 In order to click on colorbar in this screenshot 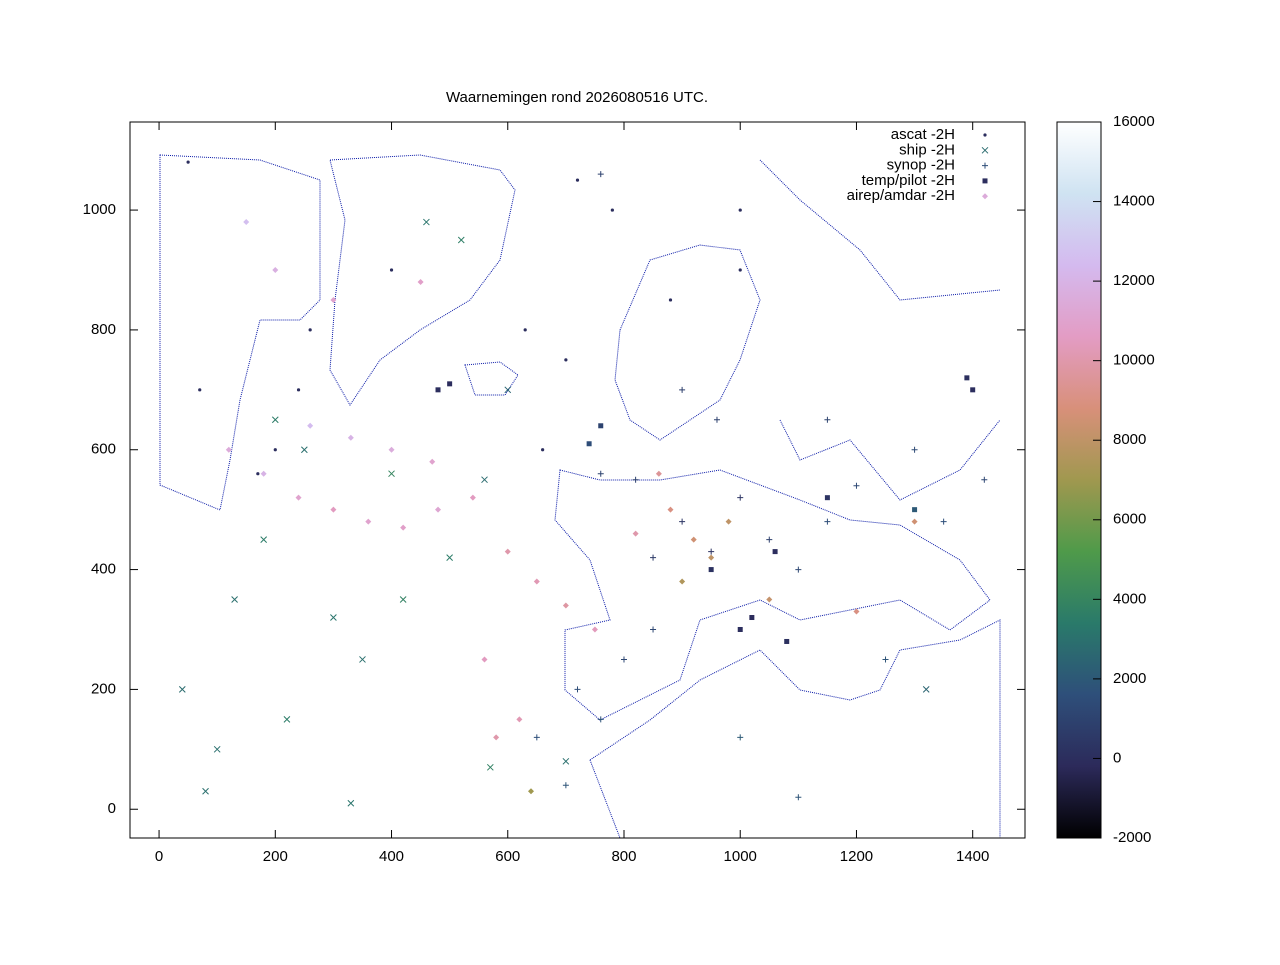, I will do `click(1079, 480)`.